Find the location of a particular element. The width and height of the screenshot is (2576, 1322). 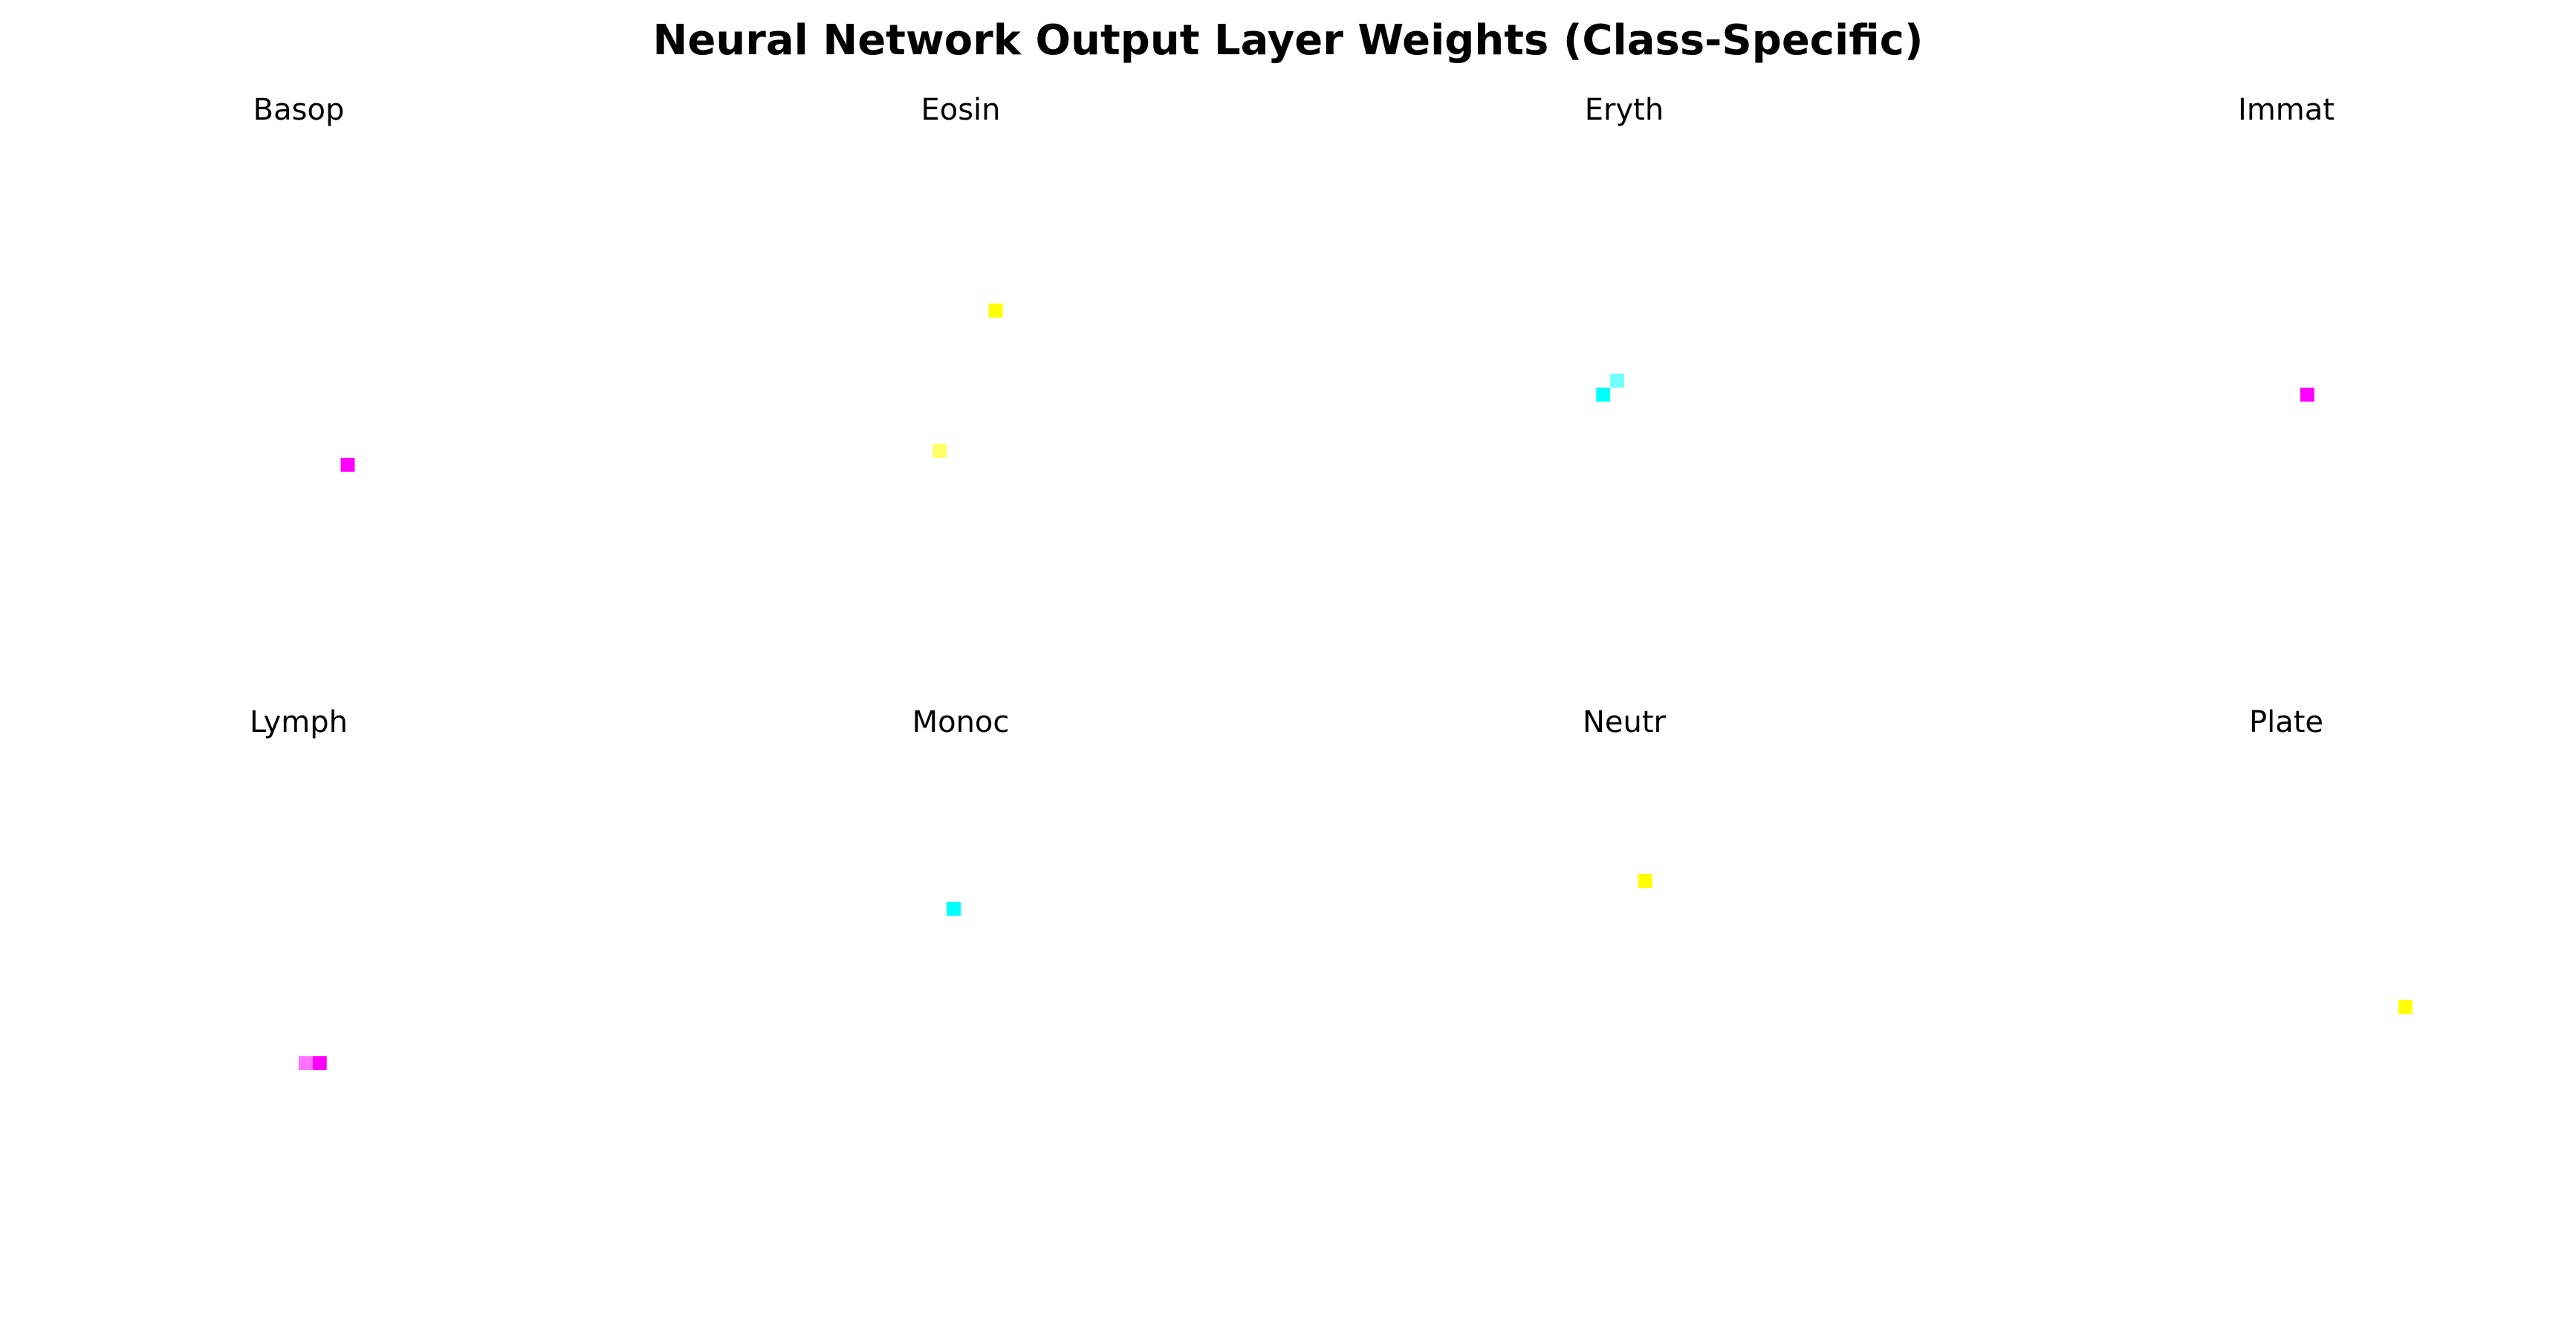

panel-immat: Immat is located at coordinates (2286, 327).